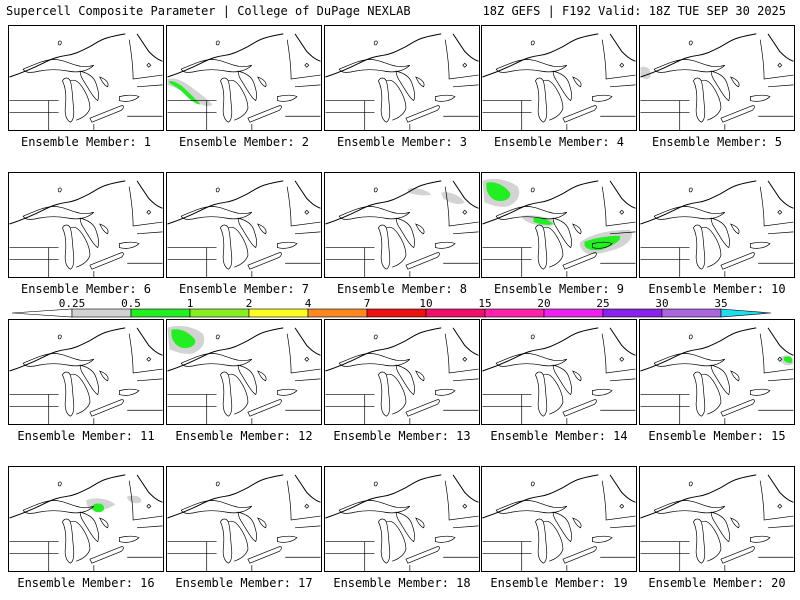 The width and height of the screenshot is (800, 600). What do you see at coordinates (249, 303) in the screenshot?
I see `legend-tick-label: 2` at bounding box center [249, 303].